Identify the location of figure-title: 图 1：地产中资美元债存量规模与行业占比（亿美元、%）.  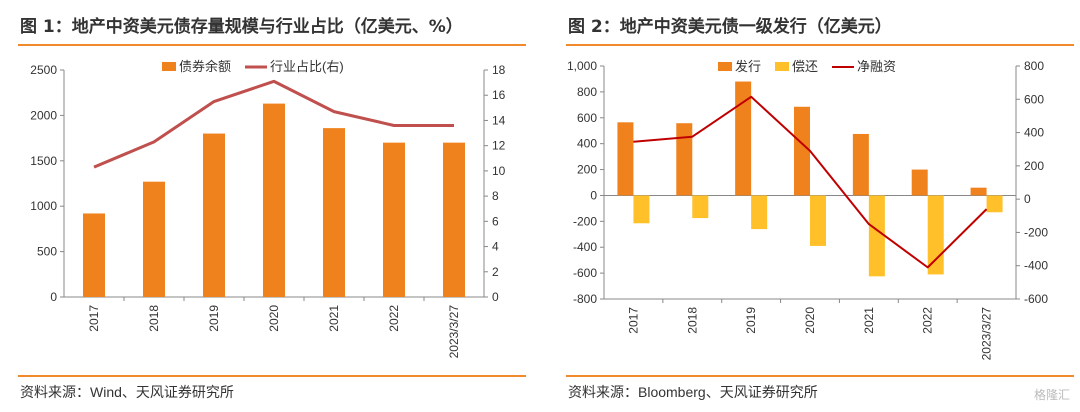
(241, 27).